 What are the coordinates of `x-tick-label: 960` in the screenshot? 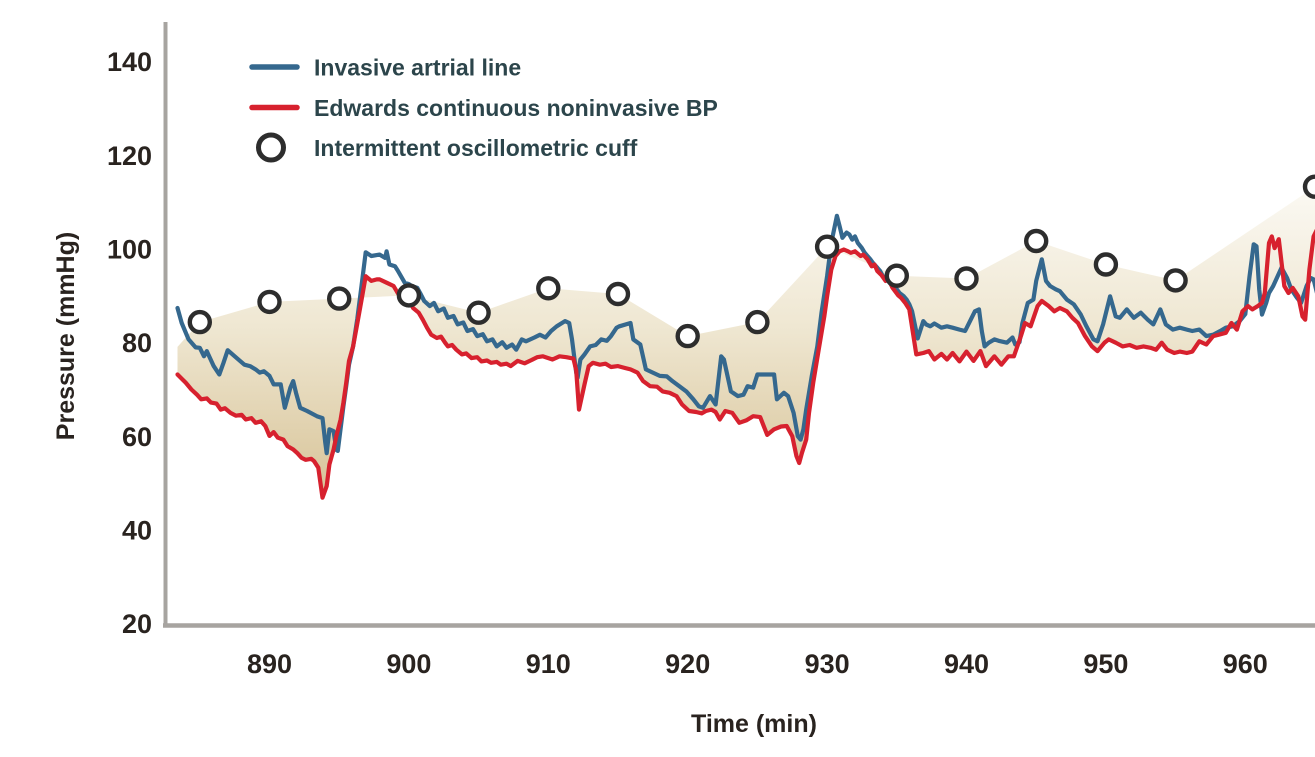 It's located at (1245, 664).